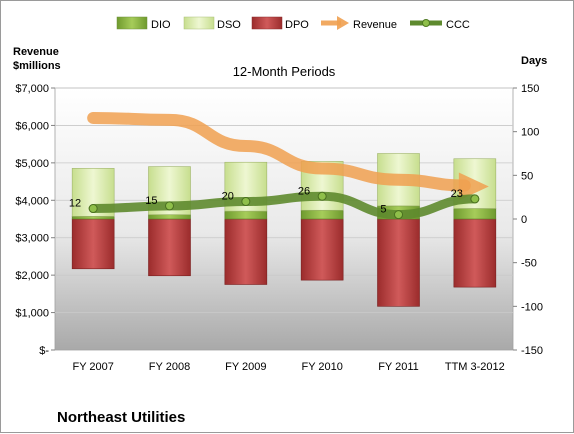 The width and height of the screenshot is (574, 434). Describe the element at coordinates (527, 176) in the screenshot. I see `right-tick-label: 50` at that location.